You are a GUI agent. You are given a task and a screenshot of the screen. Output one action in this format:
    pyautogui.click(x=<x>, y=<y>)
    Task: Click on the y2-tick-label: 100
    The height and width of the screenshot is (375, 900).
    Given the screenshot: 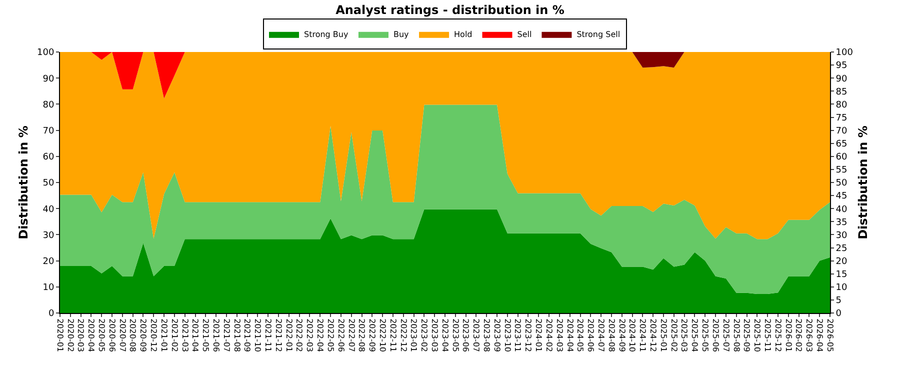 What is the action you would take?
    pyautogui.click(x=845, y=53)
    